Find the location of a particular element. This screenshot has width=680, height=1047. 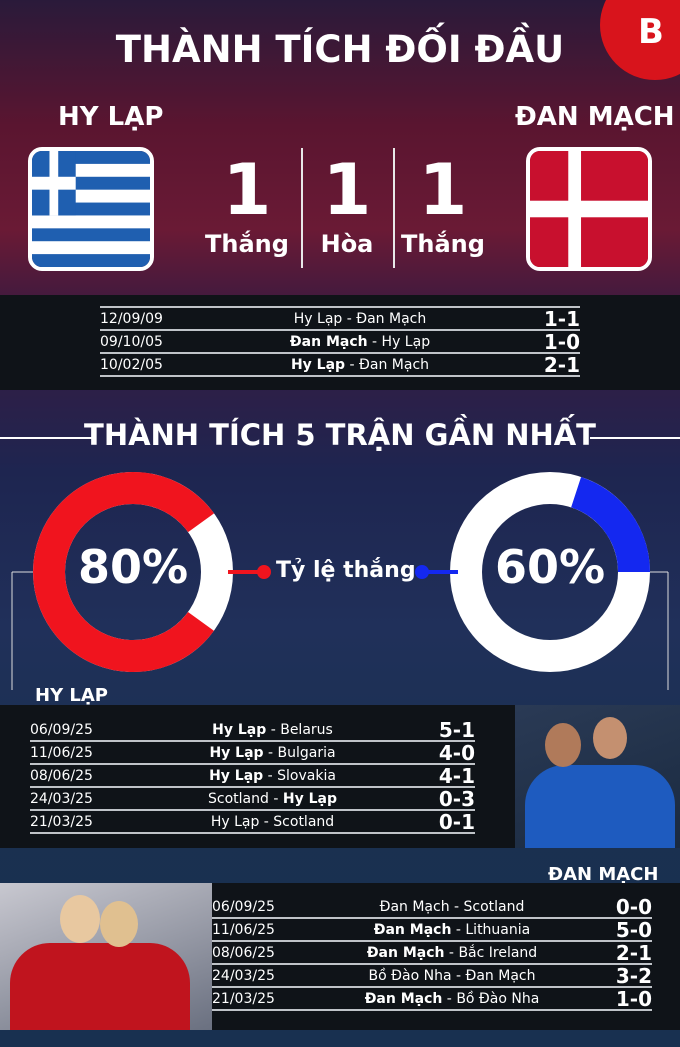

match-score: 4-0 is located at coordinates (456, 752).